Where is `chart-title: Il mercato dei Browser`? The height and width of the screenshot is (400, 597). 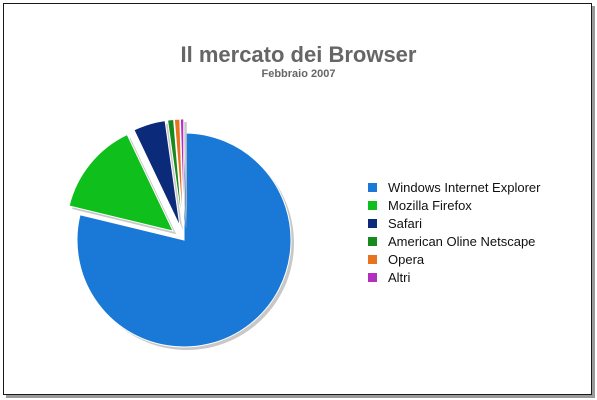
chart-title: Il mercato dei Browser is located at coordinates (298, 54).